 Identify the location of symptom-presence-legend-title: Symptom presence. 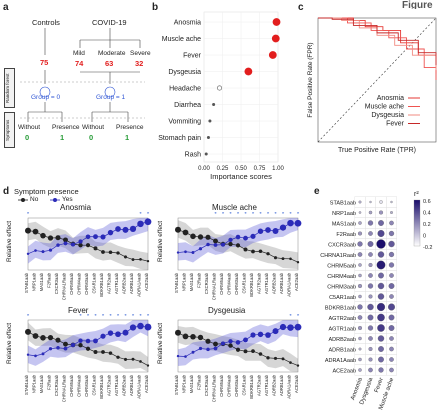
(46, 191).